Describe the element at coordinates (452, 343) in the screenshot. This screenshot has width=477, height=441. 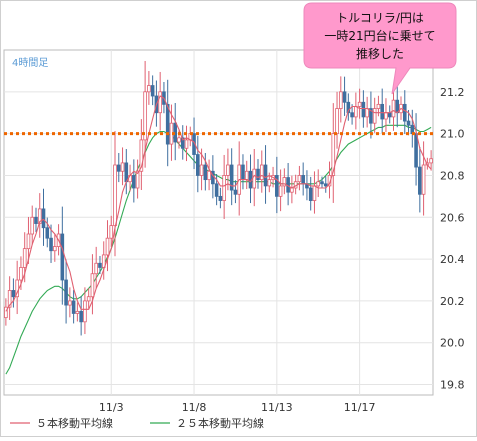
I see `y-tick-label: 20.0` at that location.